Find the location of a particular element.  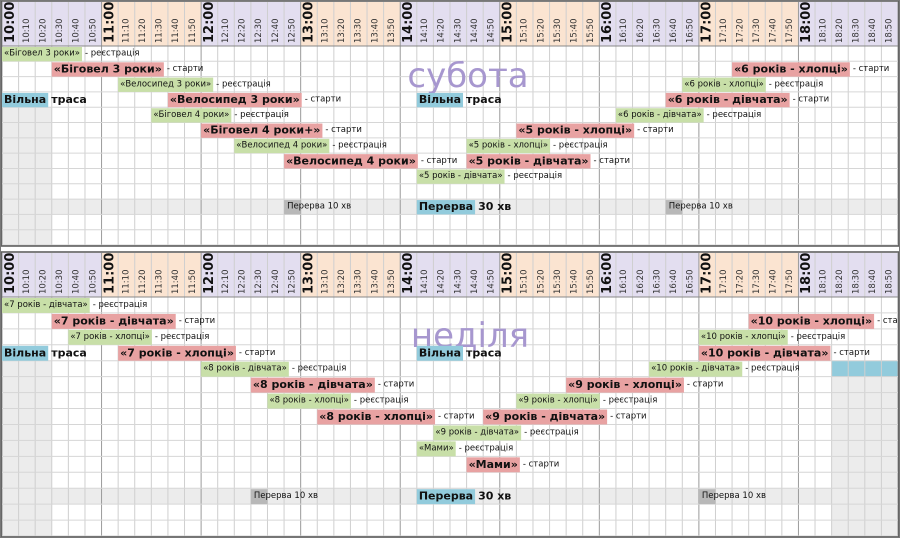

hour-label: 11:00 is located at coordinates (109, 273).